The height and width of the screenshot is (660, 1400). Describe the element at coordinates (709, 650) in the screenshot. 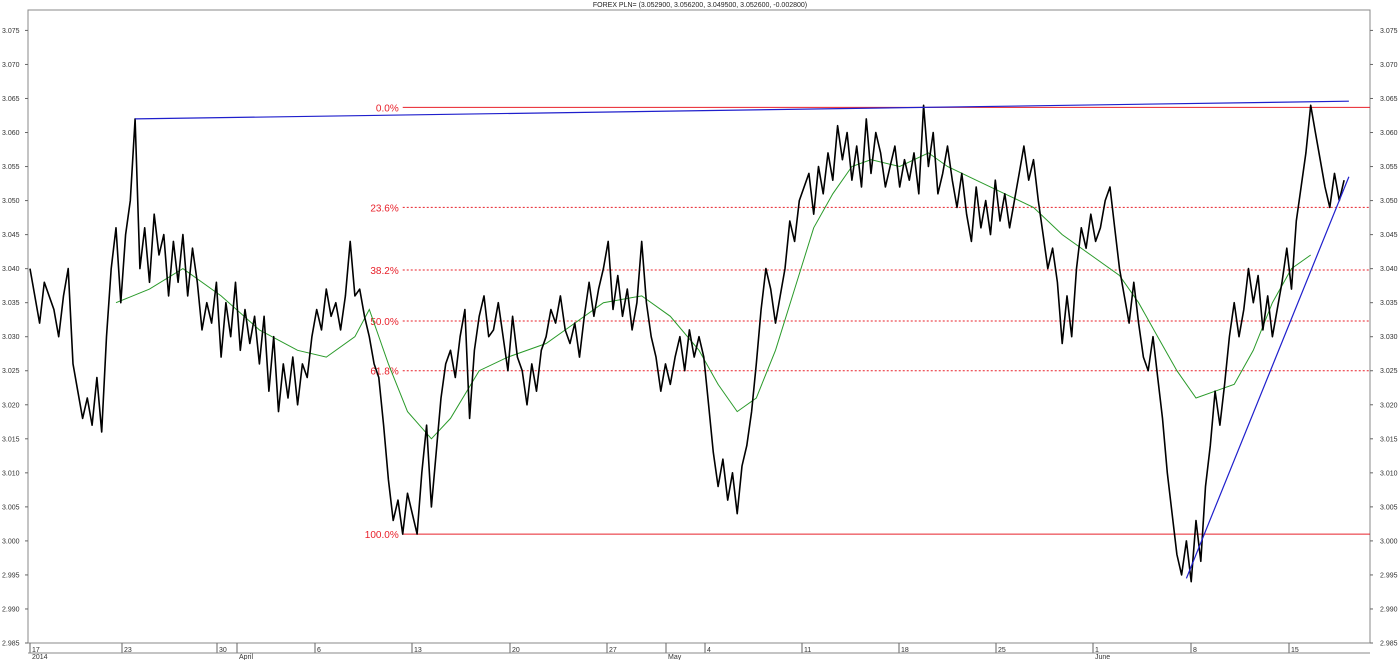

I see `x-tick-day-label: 4` at that location.